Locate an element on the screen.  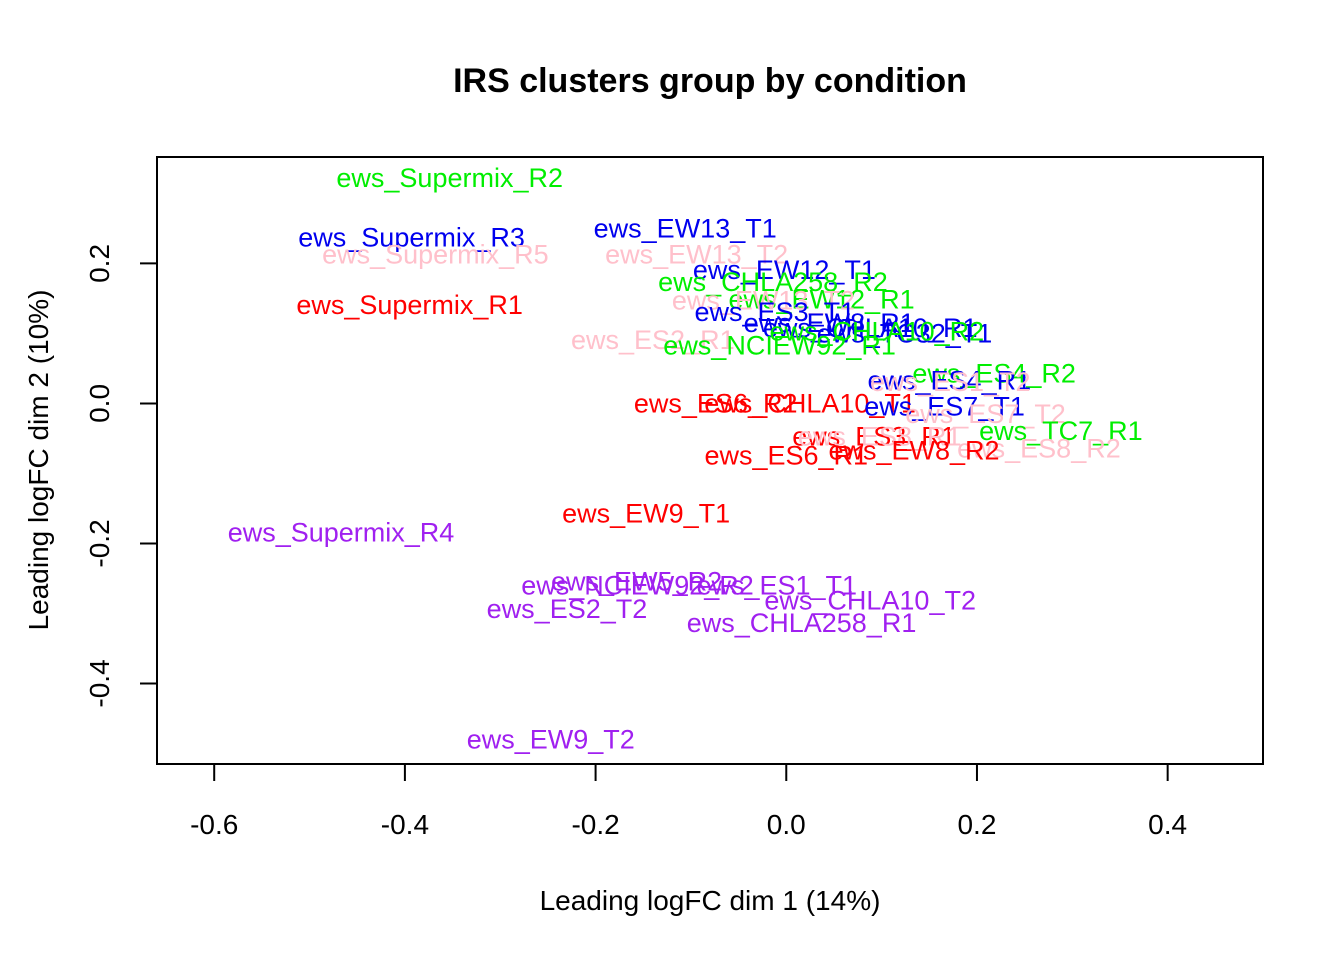
data-point-label: ews_CHLA10_R2 is located at coordinates (877, 332).